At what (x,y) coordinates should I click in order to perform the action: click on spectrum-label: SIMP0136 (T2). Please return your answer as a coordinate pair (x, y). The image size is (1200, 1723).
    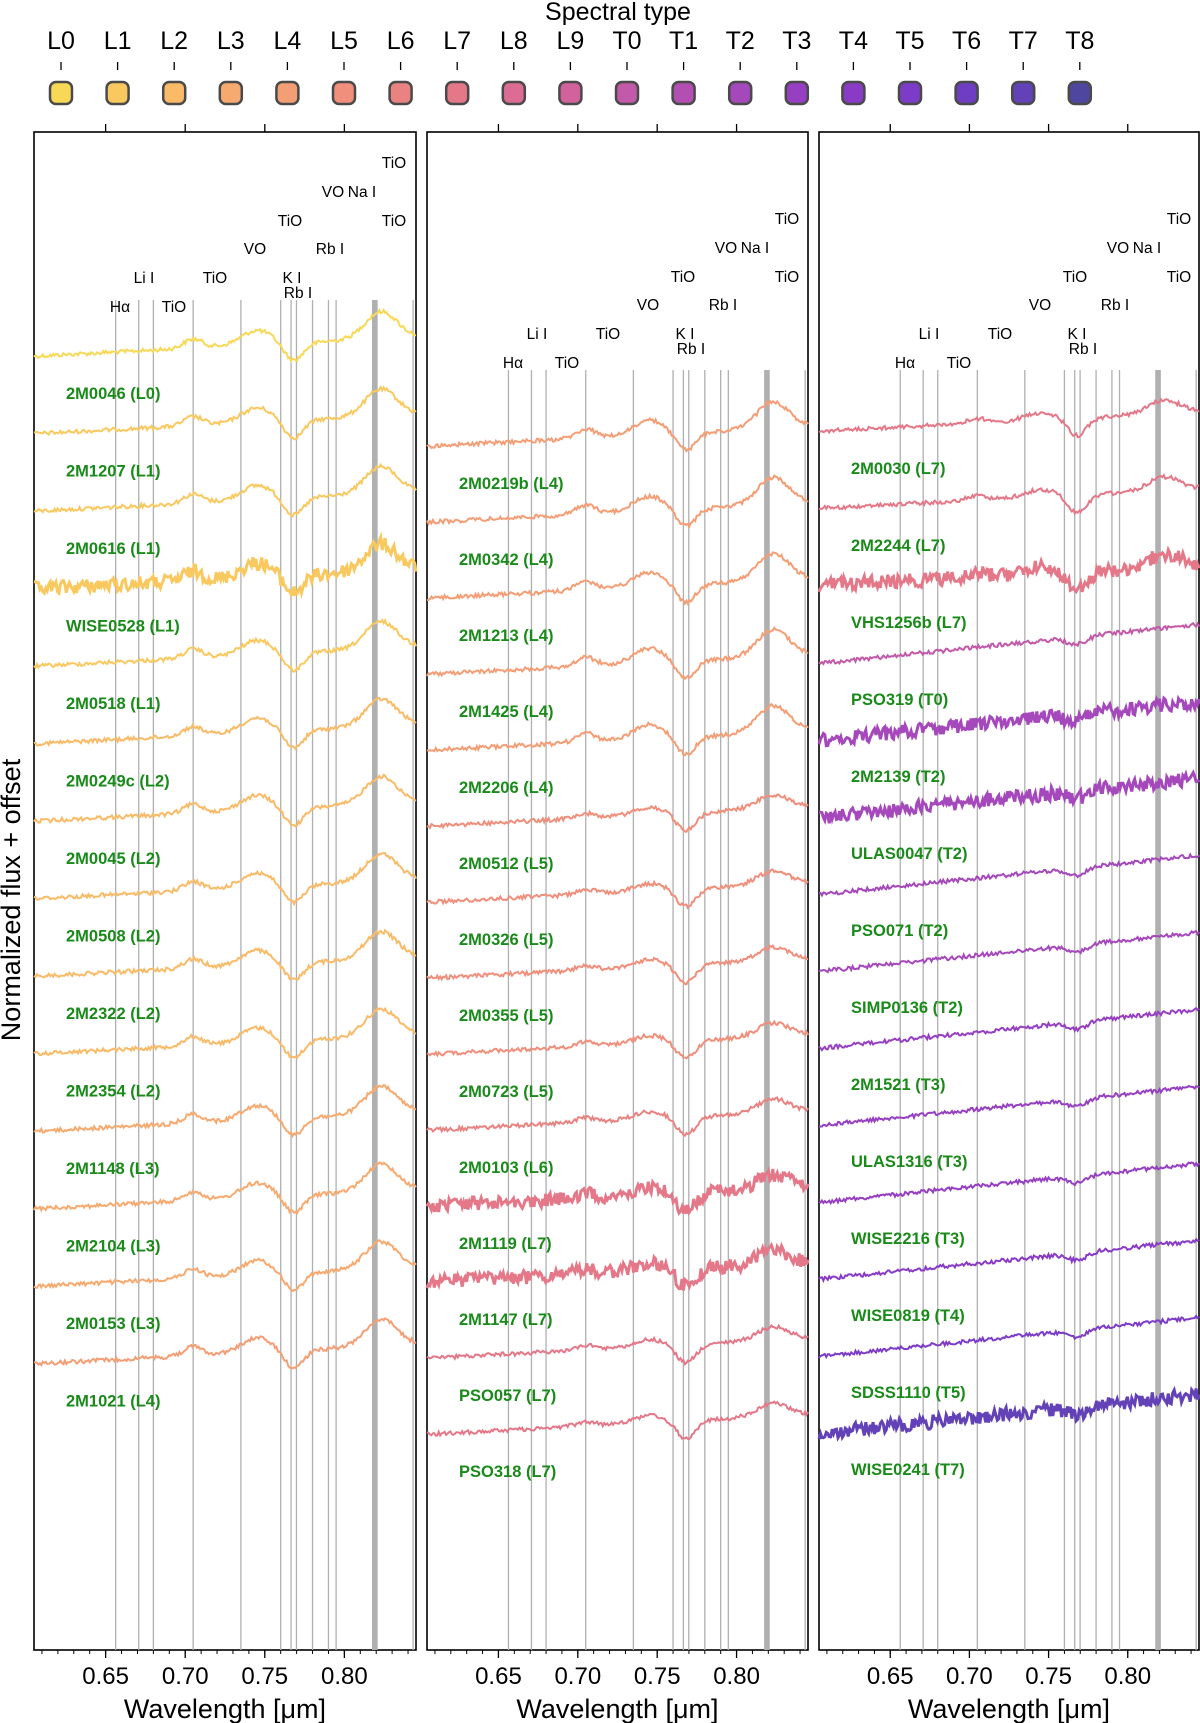
    Looking at the image, I should click on (907, 1008).